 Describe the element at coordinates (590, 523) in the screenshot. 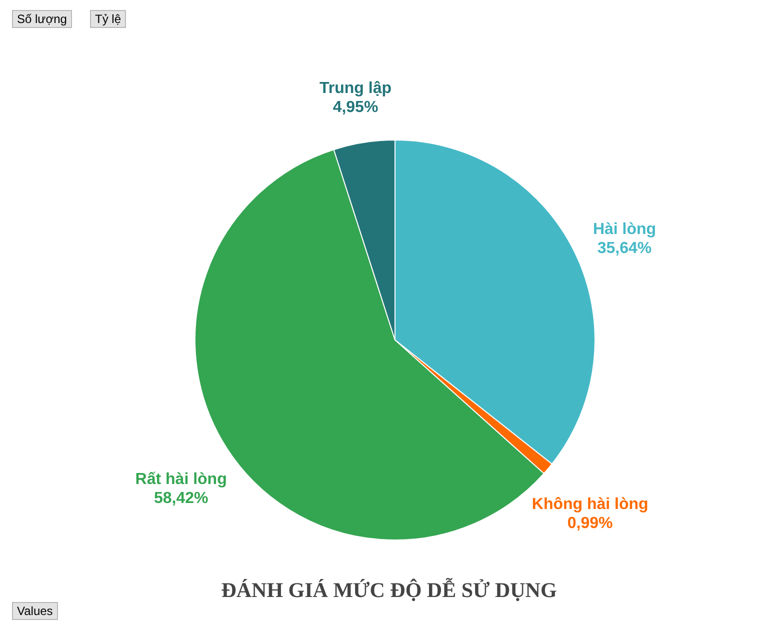

I see `data-label: 0,99%` at that location.